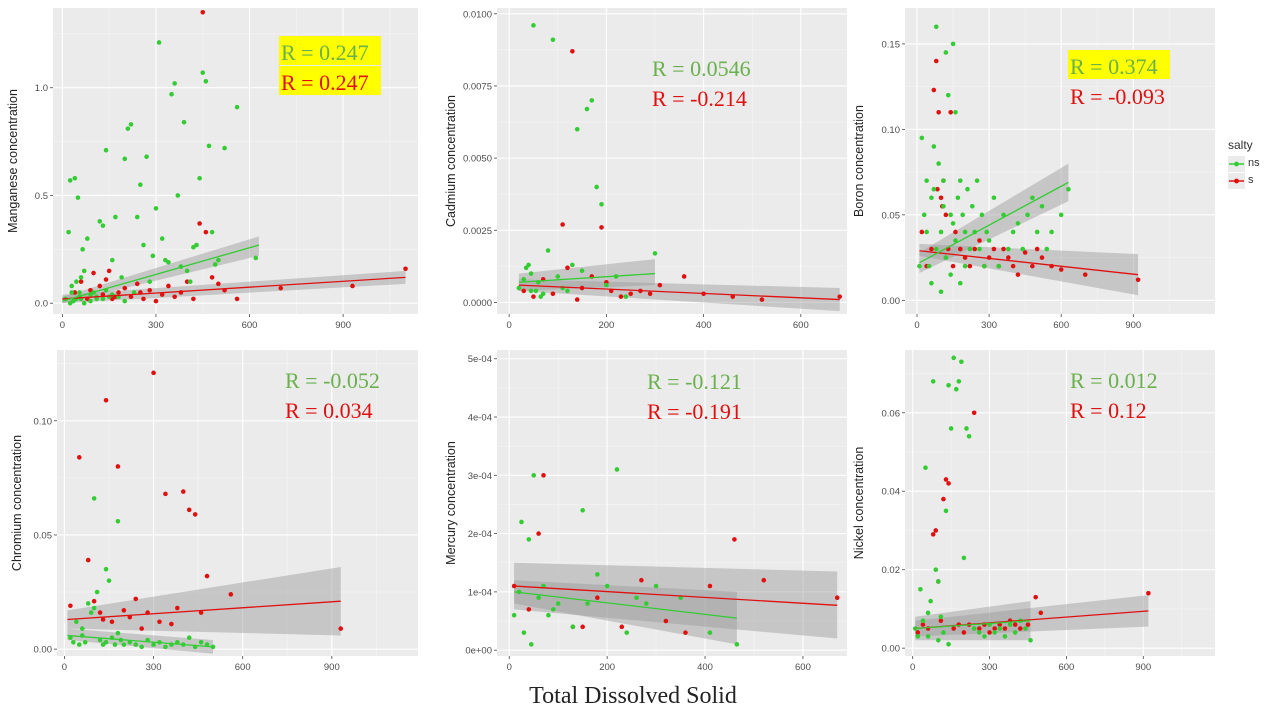 Image resolution: width=1266 pixels, height=711 pixels. Describe the element at coordinates (1247, 164) in the screenshot. I see `legend: salty ns s` at that location.